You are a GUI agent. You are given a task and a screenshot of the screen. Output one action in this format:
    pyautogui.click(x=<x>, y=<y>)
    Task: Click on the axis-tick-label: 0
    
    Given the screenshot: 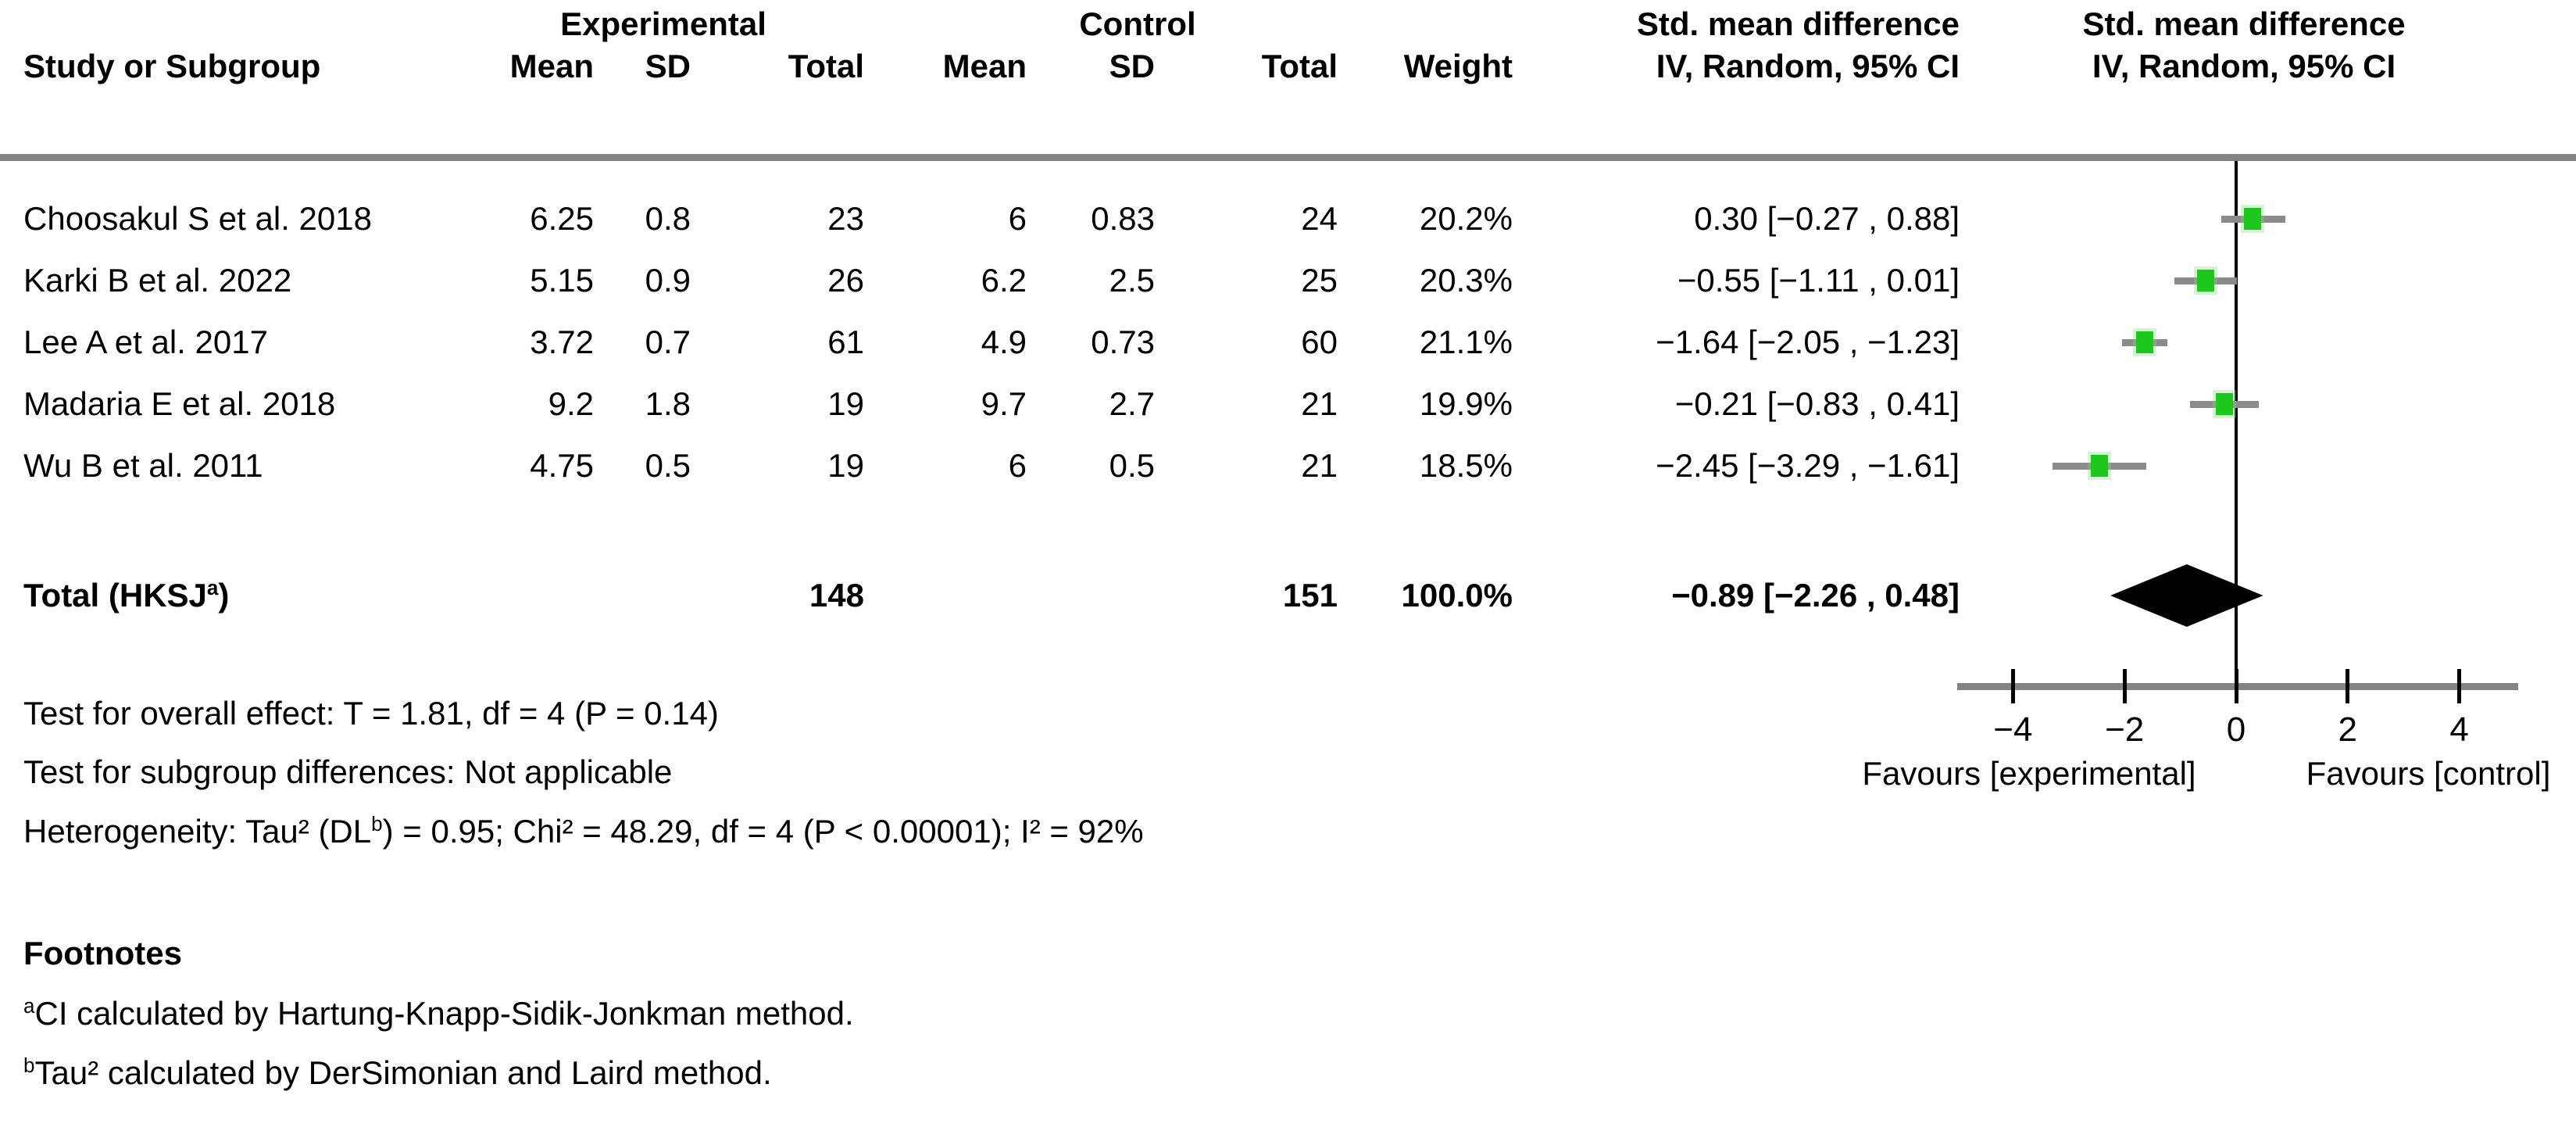 What is the action you would take?
    pyautogui.click(x=2236, y=729)
    